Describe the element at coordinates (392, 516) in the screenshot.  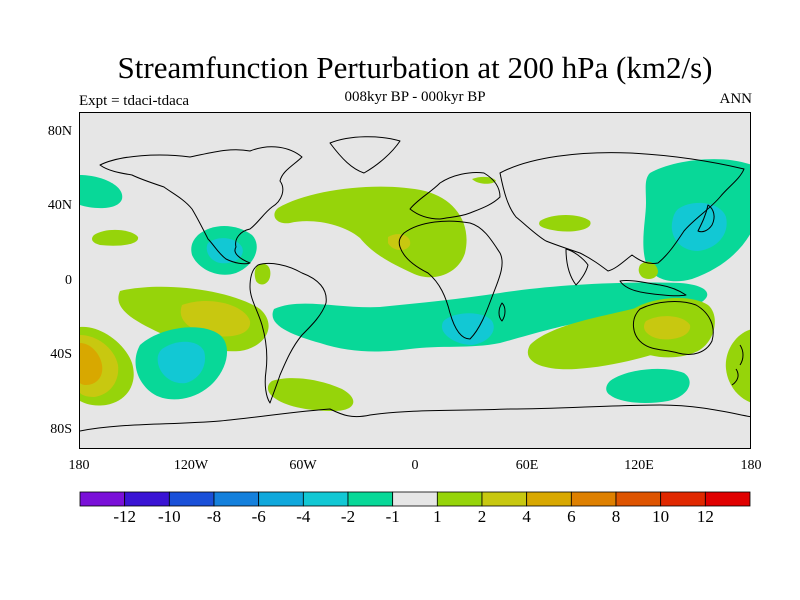
I see `colorbar-label: -1` at that location.